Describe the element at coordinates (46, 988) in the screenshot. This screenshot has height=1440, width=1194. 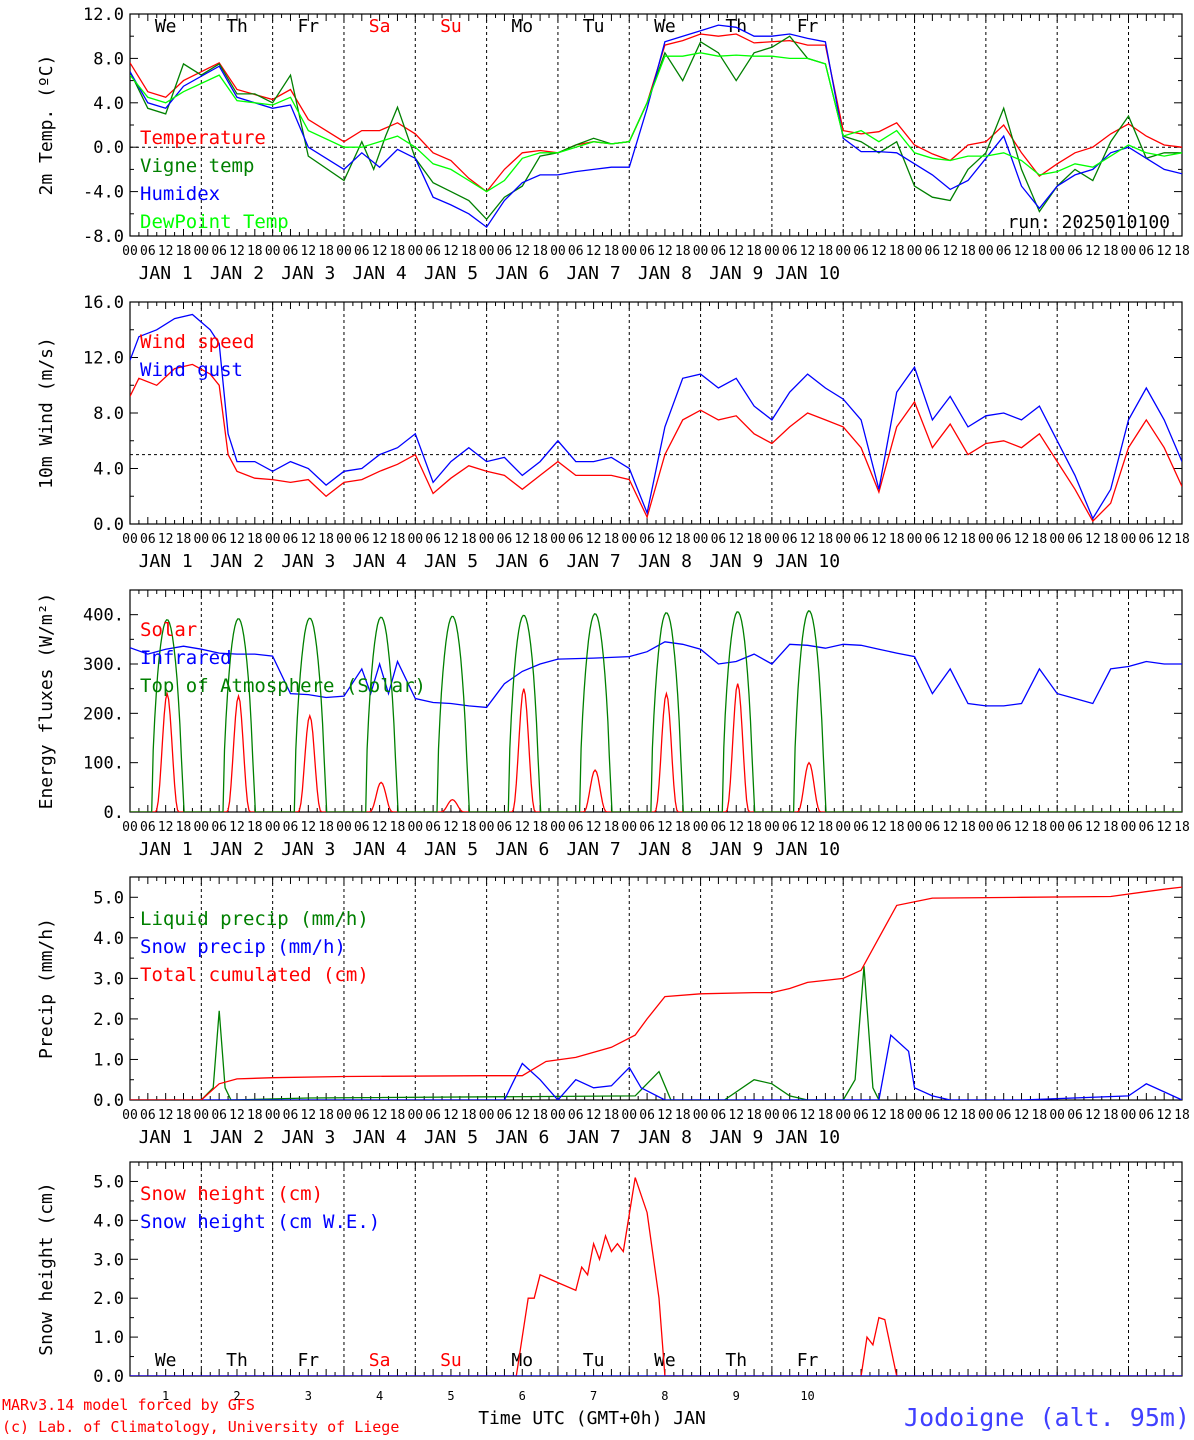
I see `y-axis-title: Precip (mm/h)` at that location.